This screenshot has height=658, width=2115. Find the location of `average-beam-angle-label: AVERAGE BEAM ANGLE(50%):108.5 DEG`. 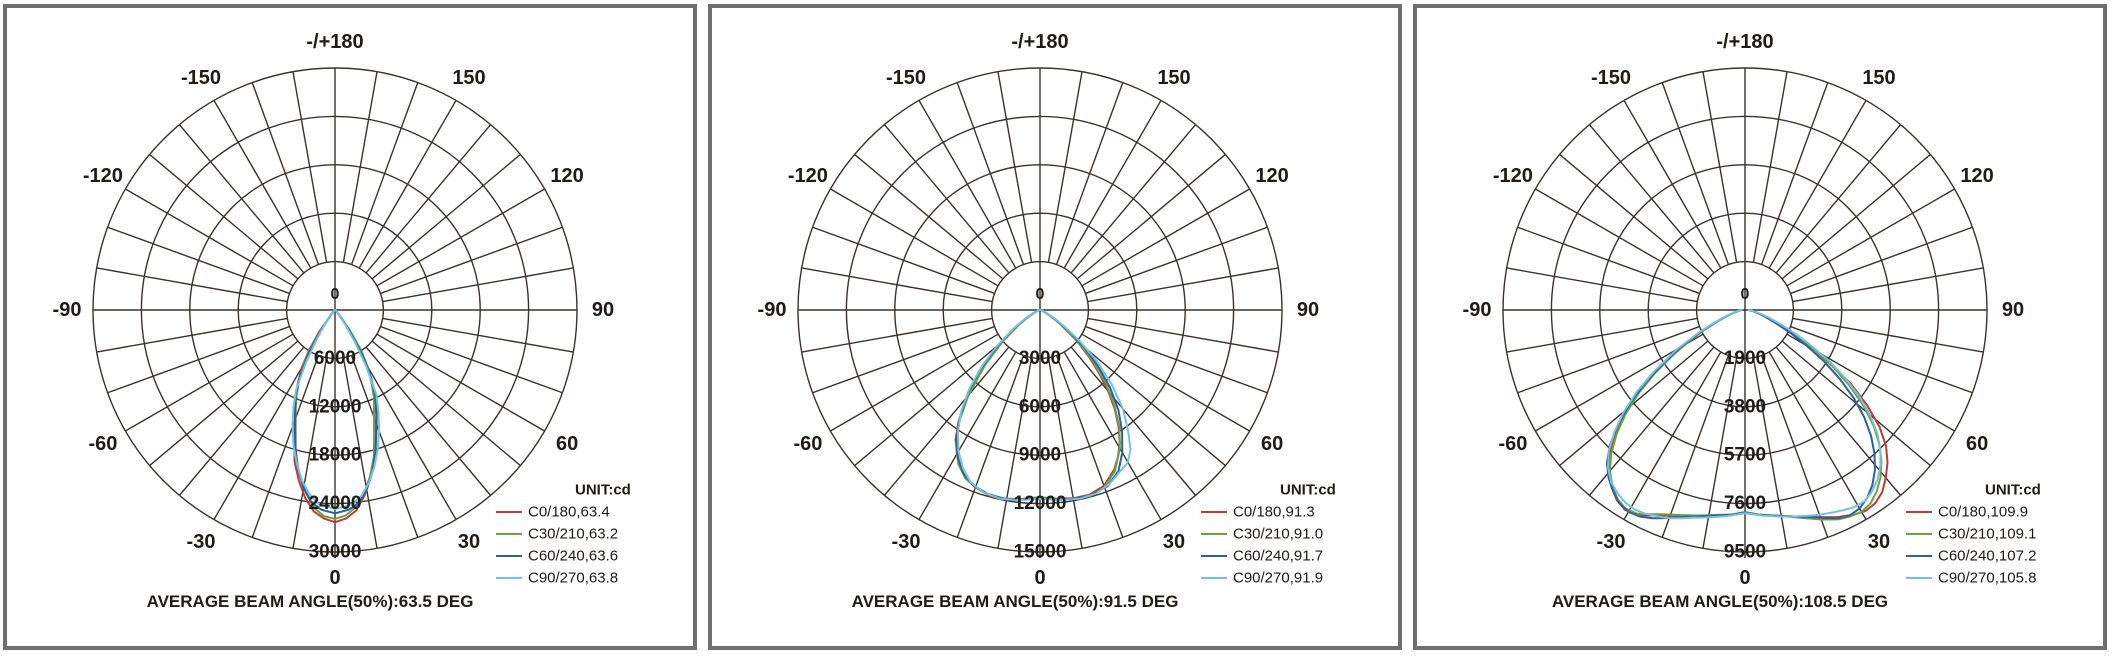

average-beam-angle-label: AVERAGE BEAM ANGLE(50%):108.5 DEG is located at coordinates (1720, 601).